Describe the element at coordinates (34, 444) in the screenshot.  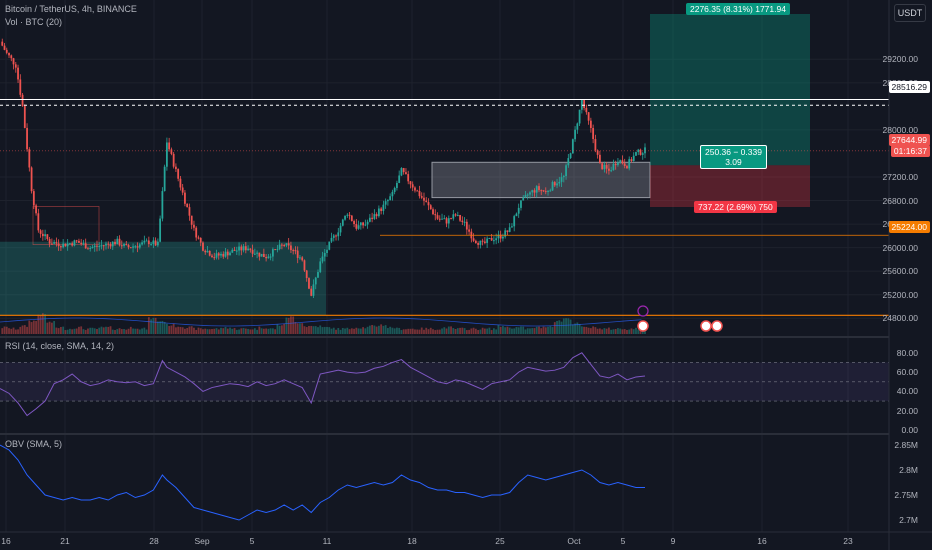
I see `obv-indicator-label: OBV (SMA, 5)` at that location.